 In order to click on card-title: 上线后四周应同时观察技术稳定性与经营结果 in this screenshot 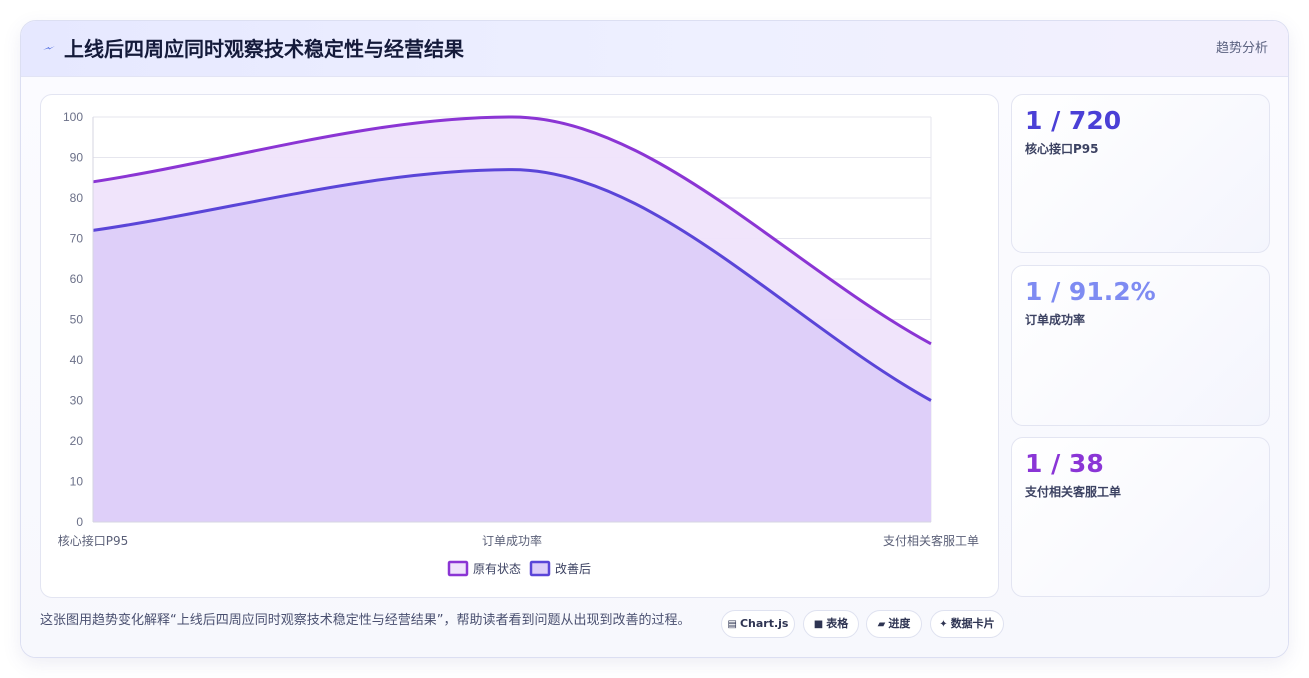, I will do `click(264, 49)`.